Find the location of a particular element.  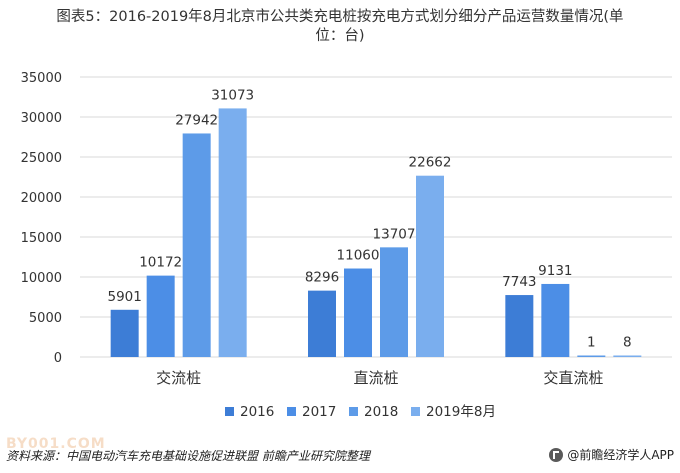

x-category-label: 交流桩 is located at coordinates (178, 378).